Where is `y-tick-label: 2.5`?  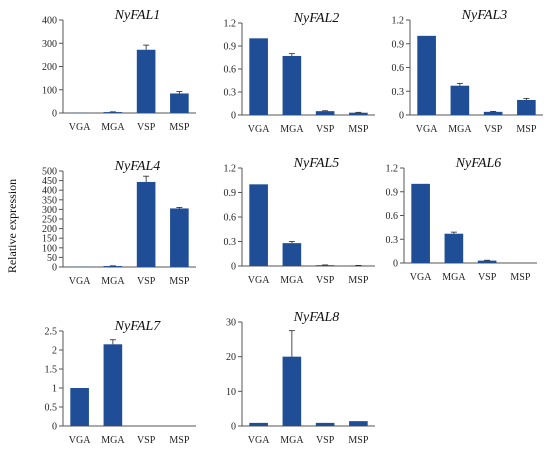
y-tick-label: 2.5 is located at coordinates (51, 332).